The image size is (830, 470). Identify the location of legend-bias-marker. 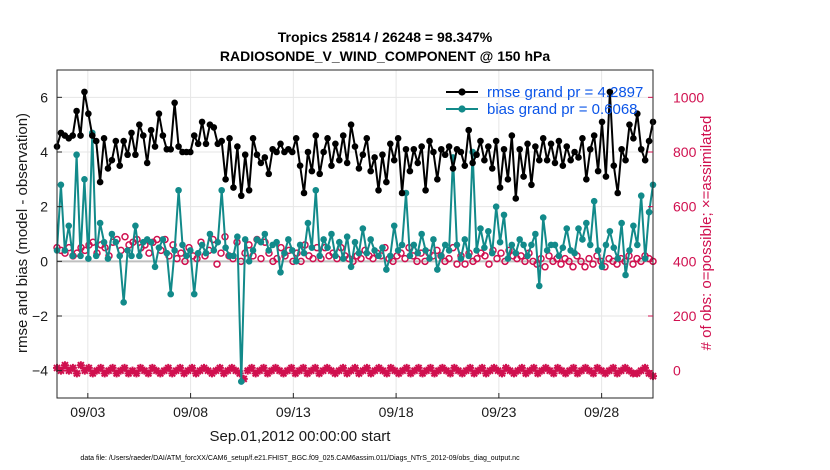
(462, 109).